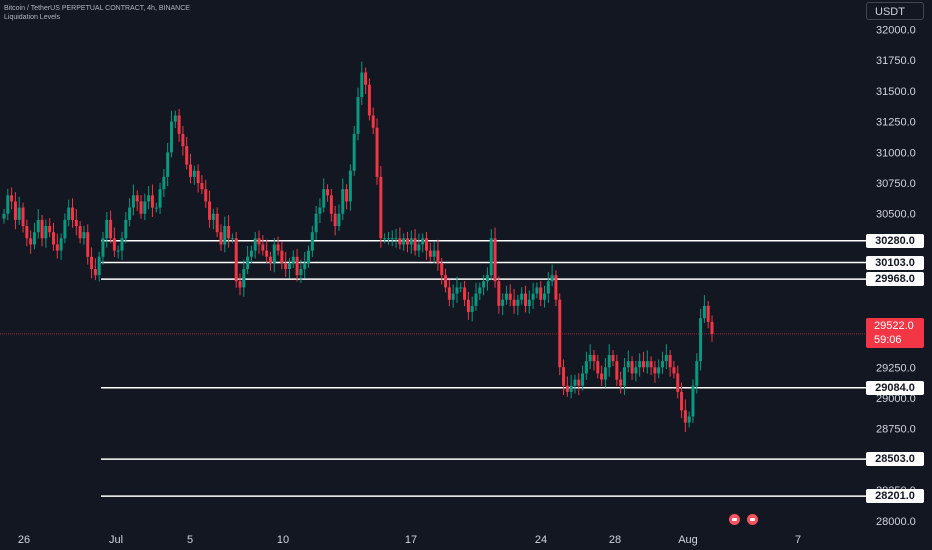  I want to click on candle-countdown: 59:06, so click(888, 340).